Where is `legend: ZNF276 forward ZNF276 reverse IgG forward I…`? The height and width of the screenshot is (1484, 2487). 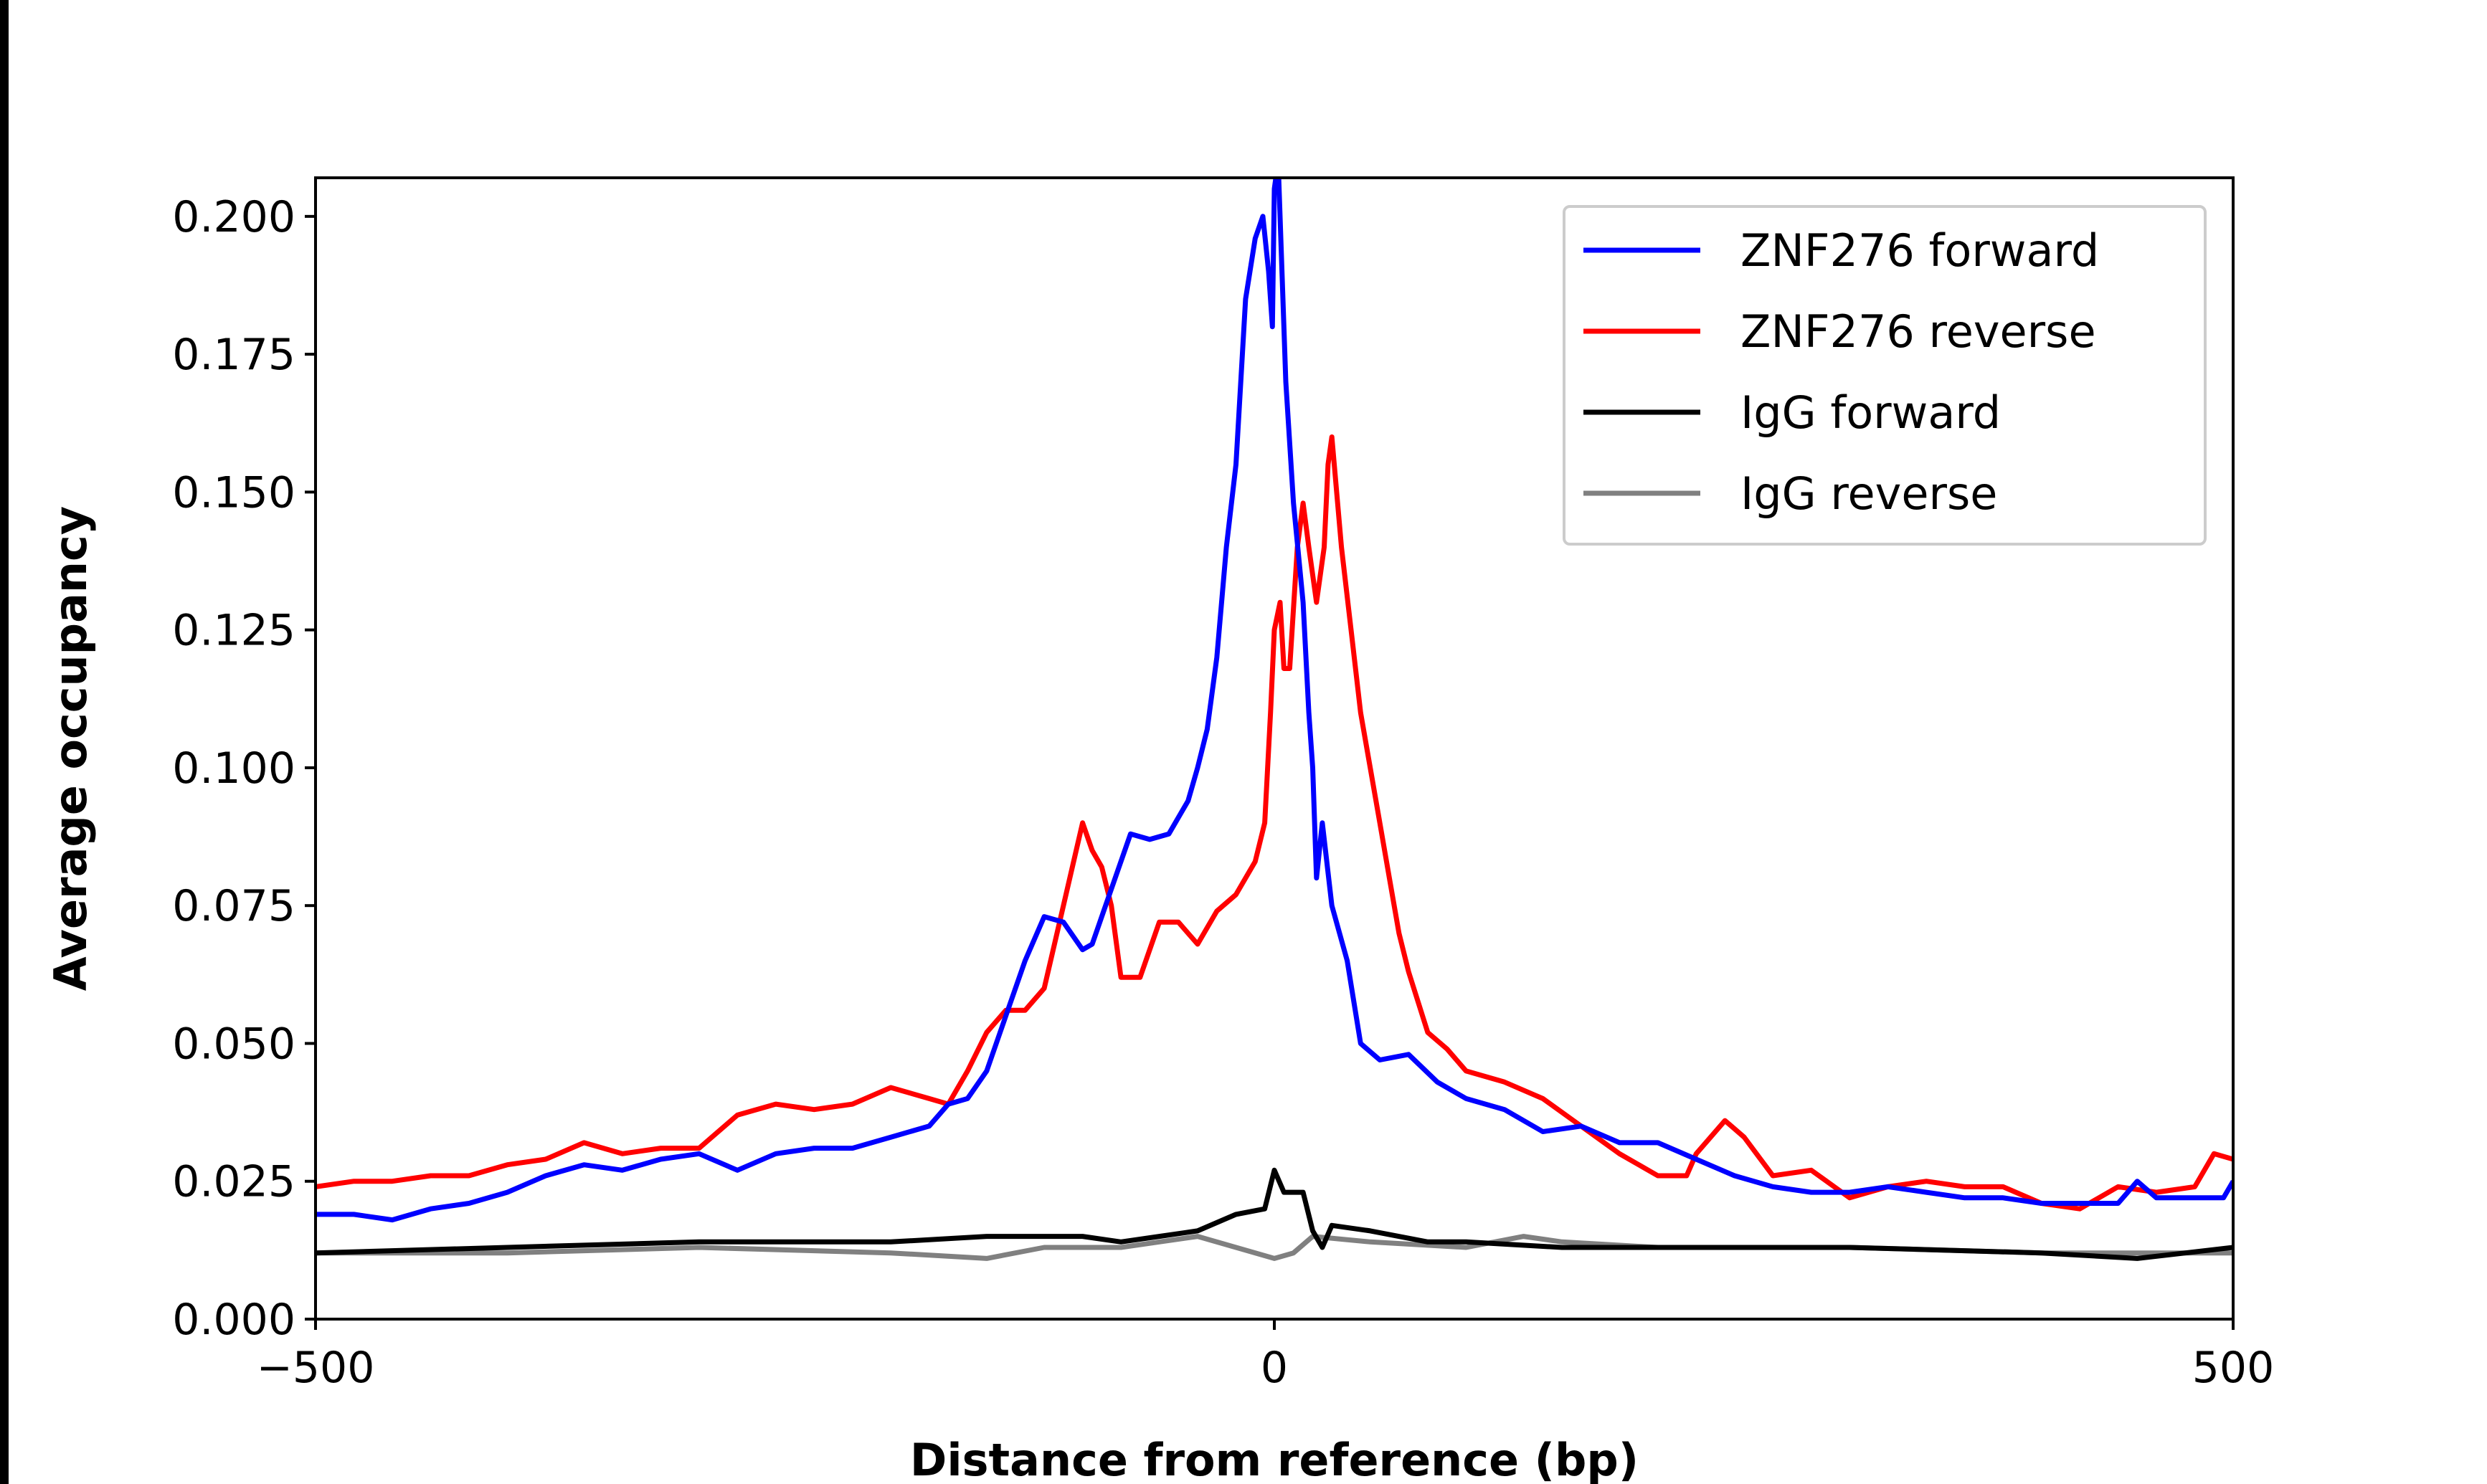
legend: ZNF276 forward ZNF276 reverse IgG forward I… is located at coordinates (1885, 375).